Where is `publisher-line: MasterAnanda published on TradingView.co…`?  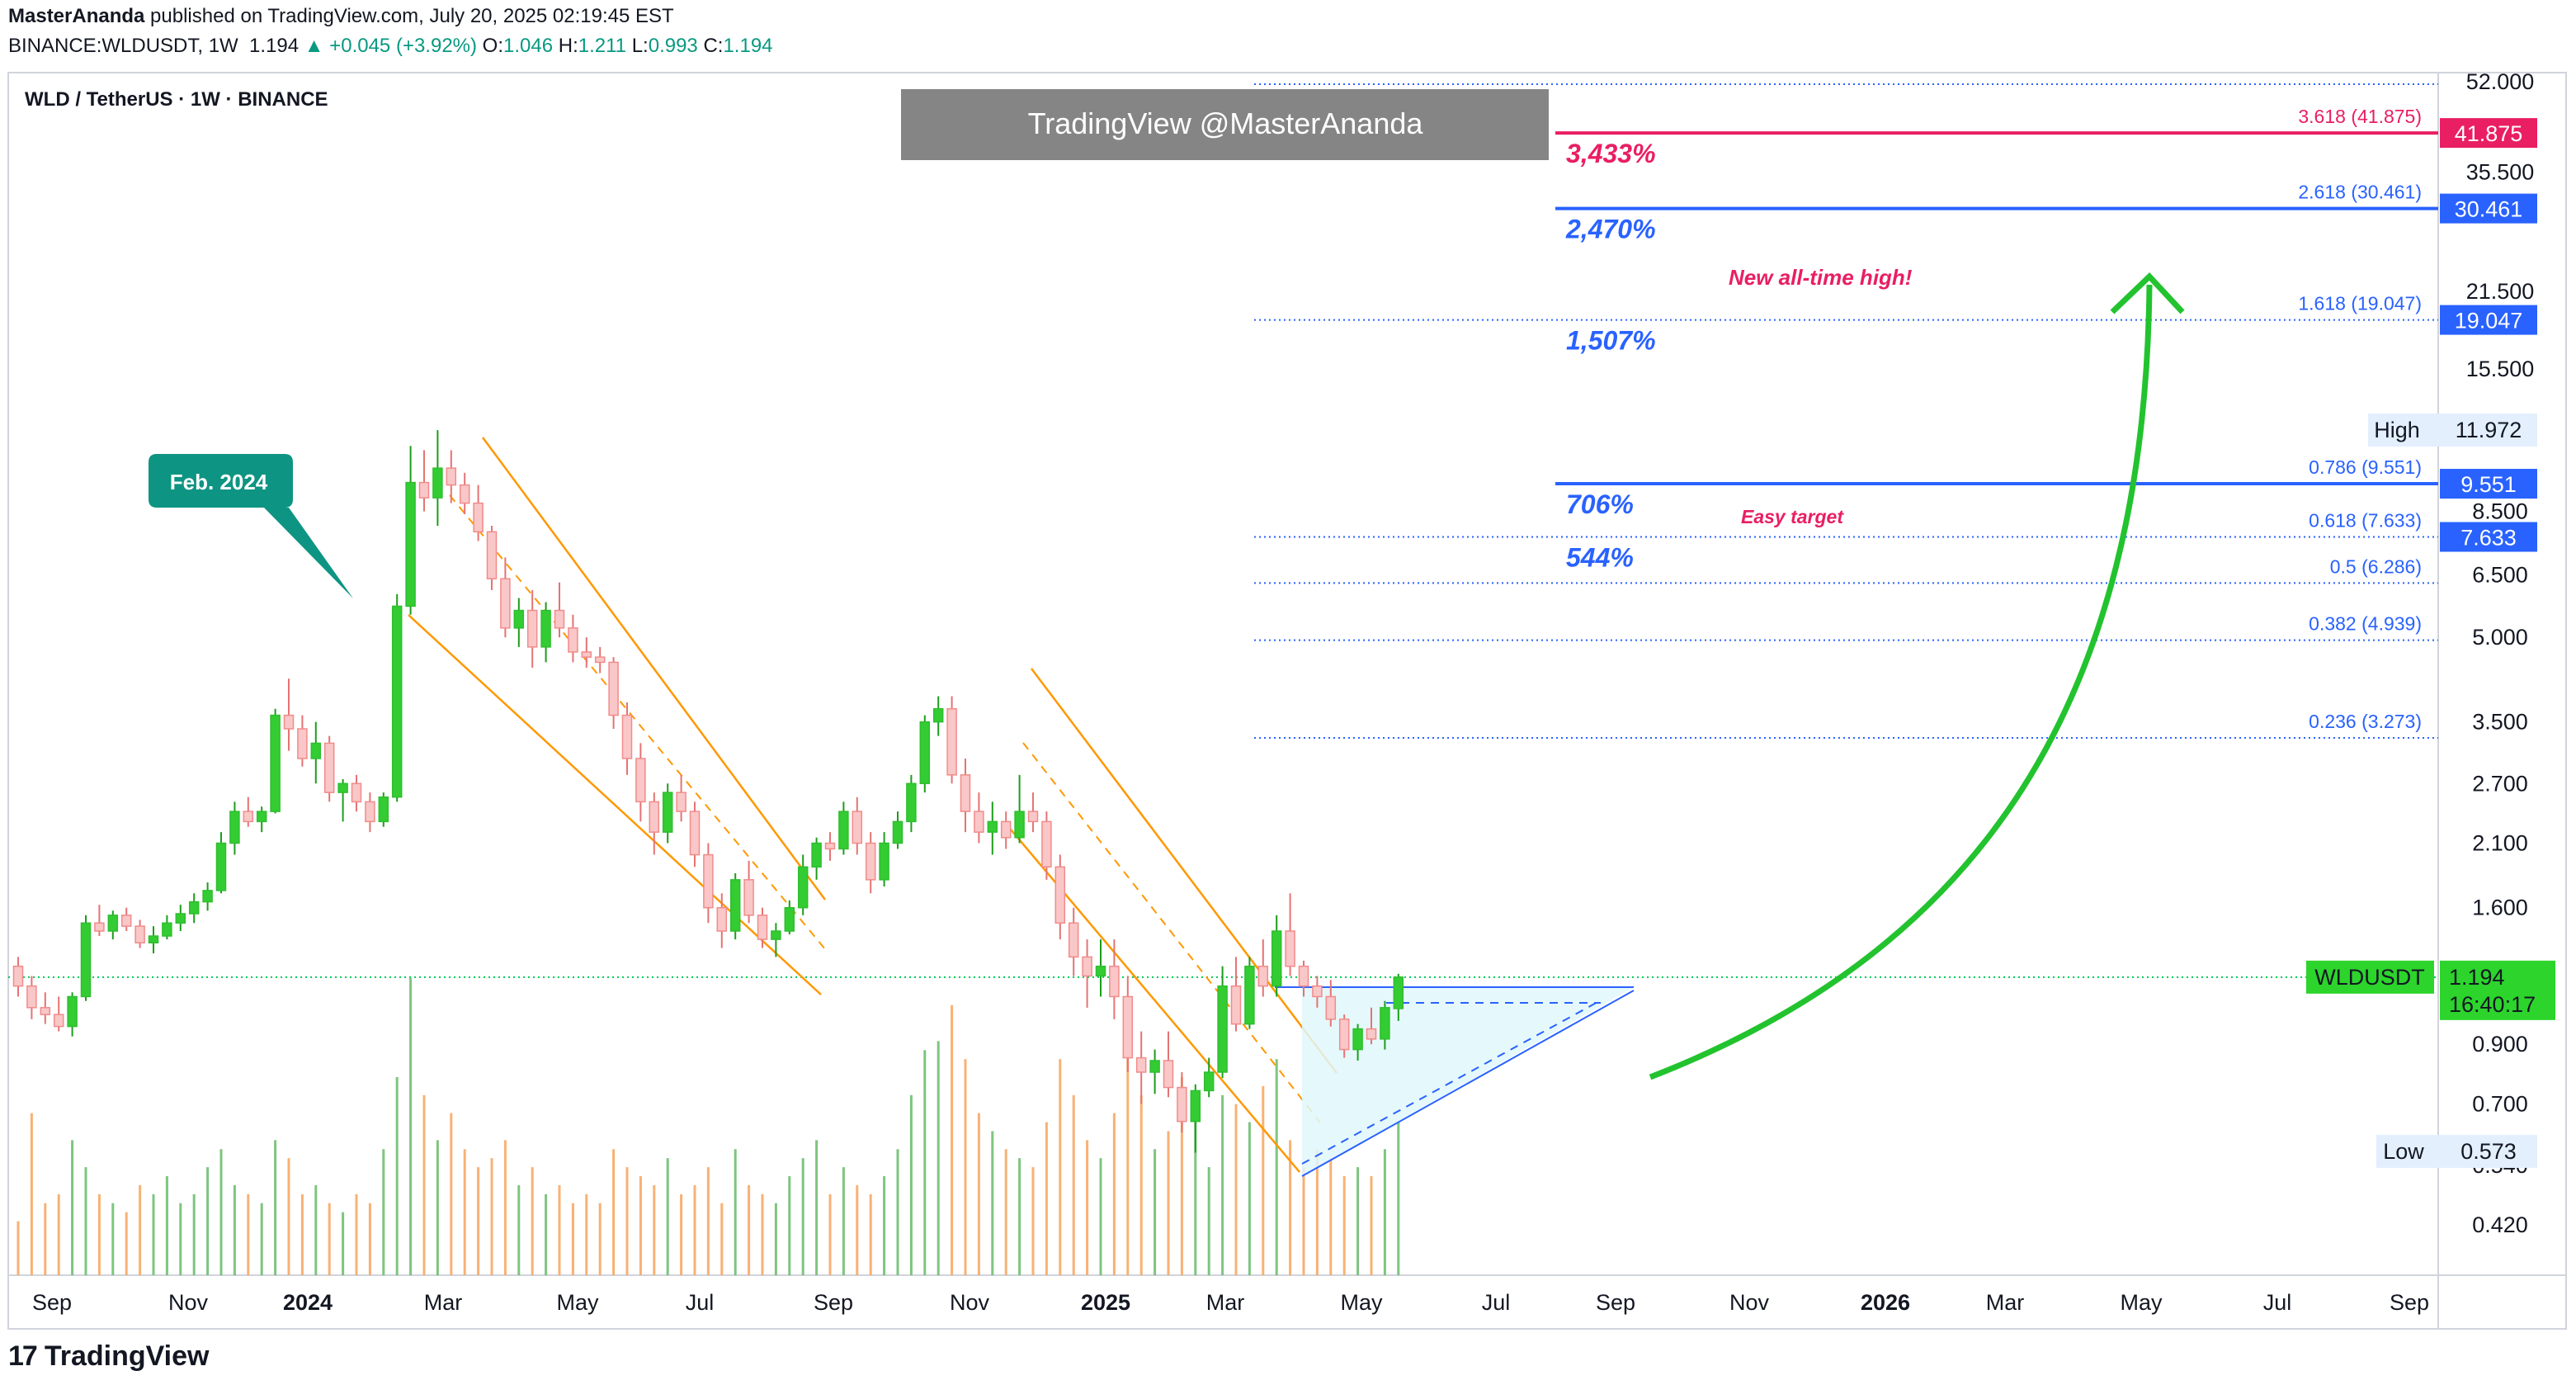 publisher-line: MasterAnanda published on TradingView.co… is located at coordinates (341, 16).